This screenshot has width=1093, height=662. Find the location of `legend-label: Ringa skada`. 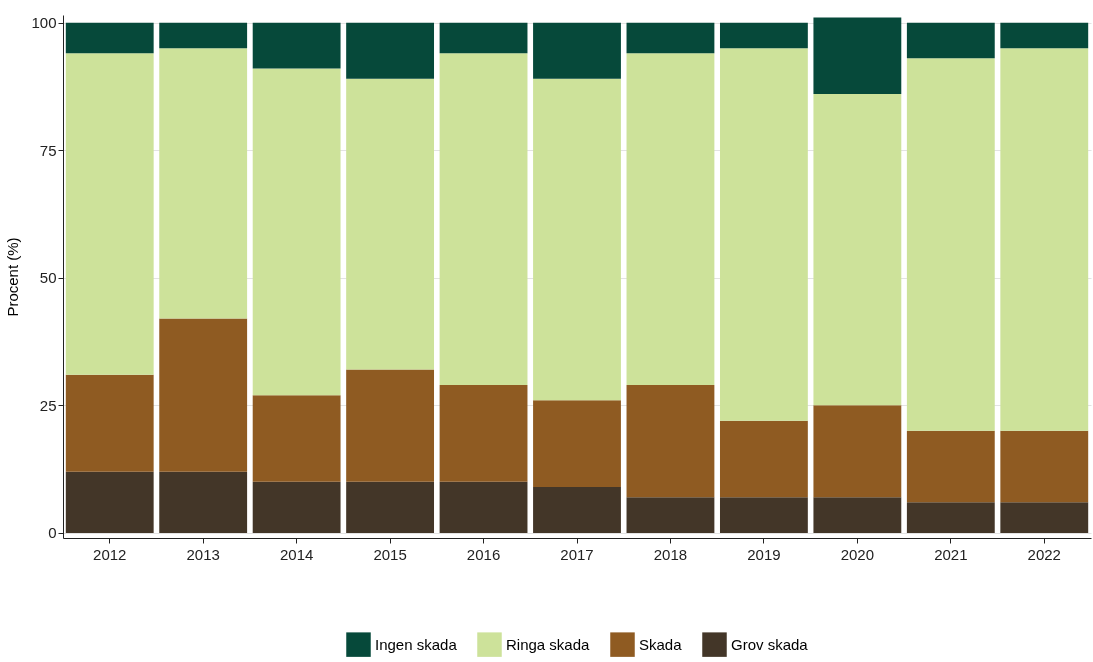

legend-label: Ringa skada is located at coordinates (548, 644).